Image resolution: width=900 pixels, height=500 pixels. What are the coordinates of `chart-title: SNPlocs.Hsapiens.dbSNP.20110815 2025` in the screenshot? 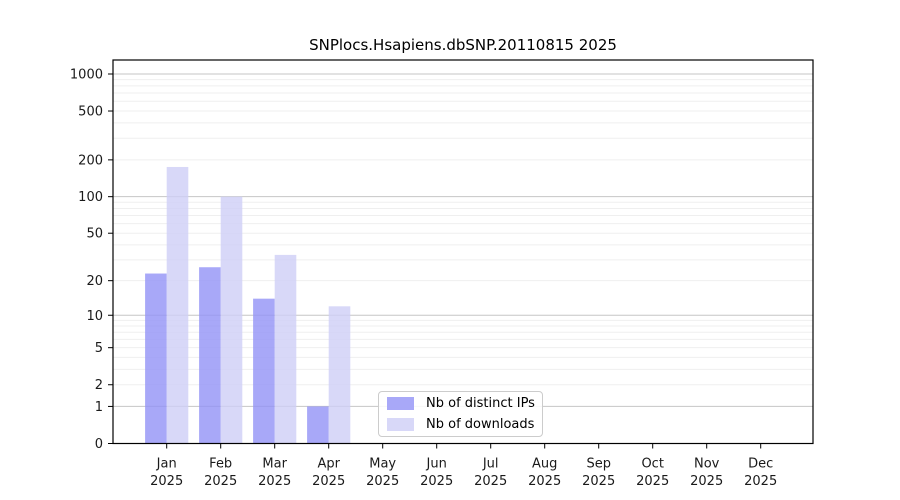 It's located at (463, 45).